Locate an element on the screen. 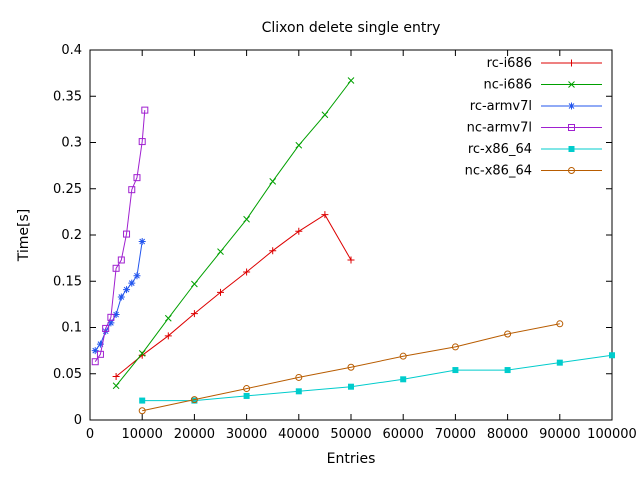  y-tick-label: 0.1 is located at coordinates (71, 328).